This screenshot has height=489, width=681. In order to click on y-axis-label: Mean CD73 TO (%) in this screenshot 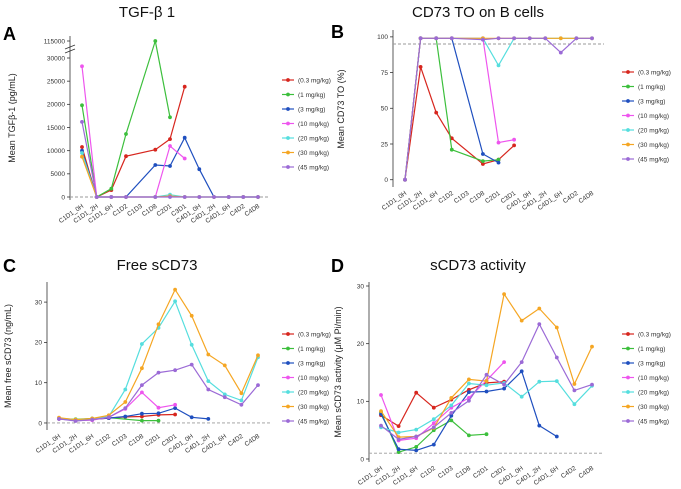, I will do `click(341, 108)`.